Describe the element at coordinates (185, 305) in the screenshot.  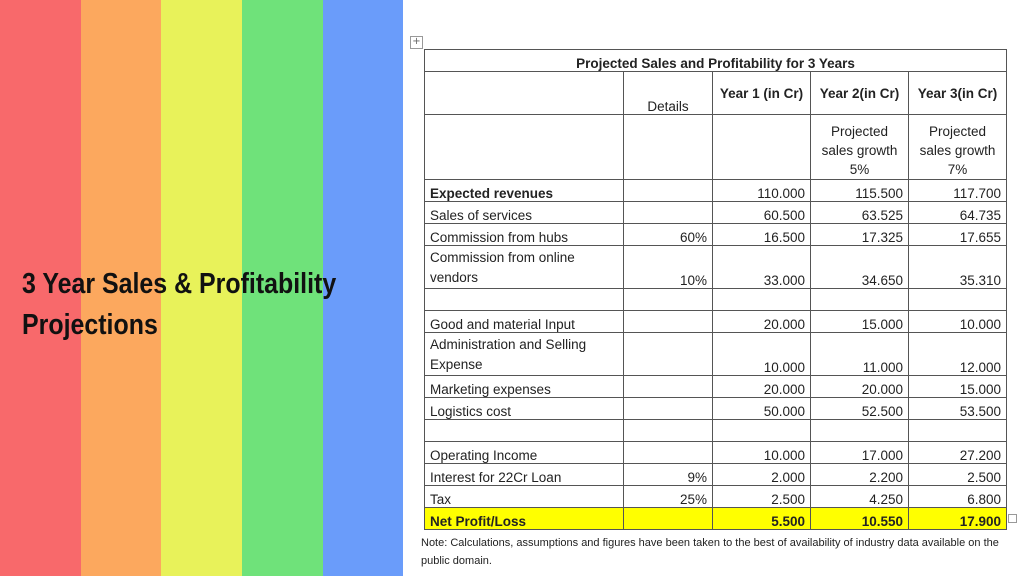
I see `slide-title: 3 Year Sales & Profitability Projections` at that location.